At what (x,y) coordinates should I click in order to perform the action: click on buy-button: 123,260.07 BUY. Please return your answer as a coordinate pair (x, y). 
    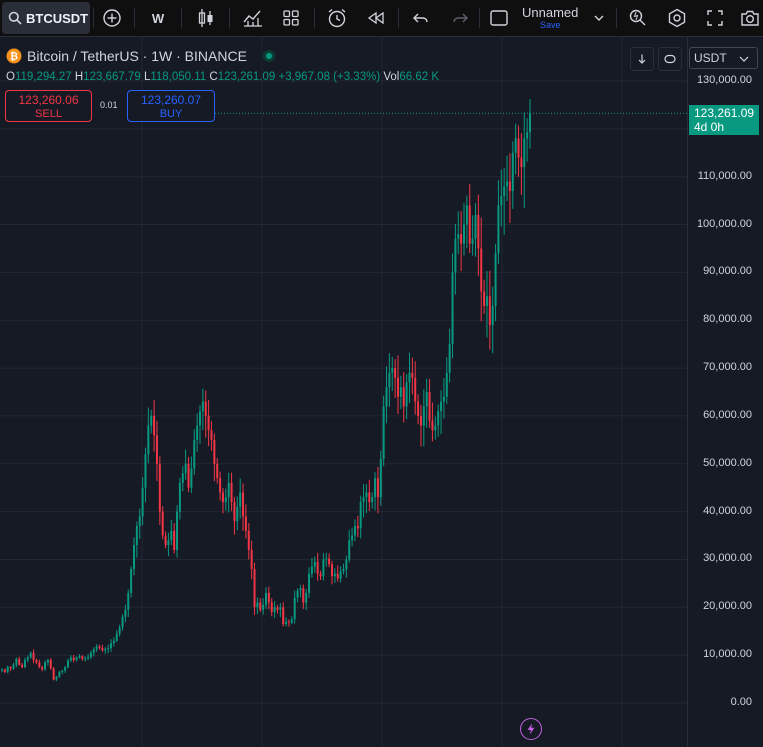
    Looking at the image, I should click on (171, 106).